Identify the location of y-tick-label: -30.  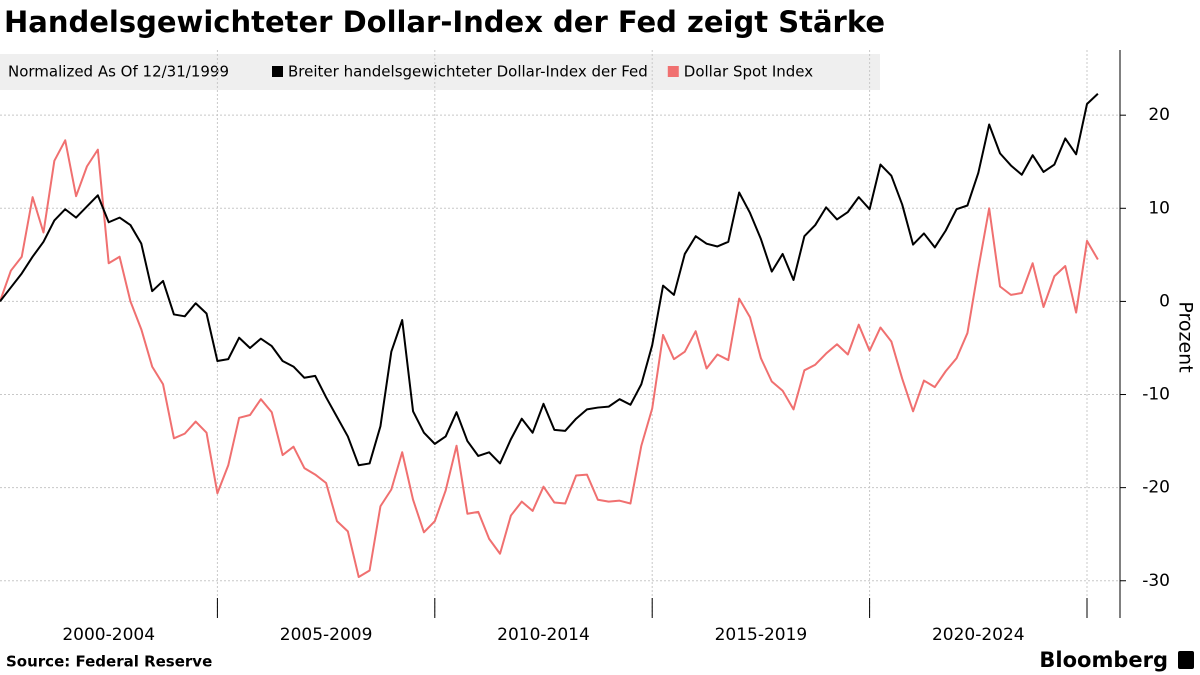
(1156, 581).